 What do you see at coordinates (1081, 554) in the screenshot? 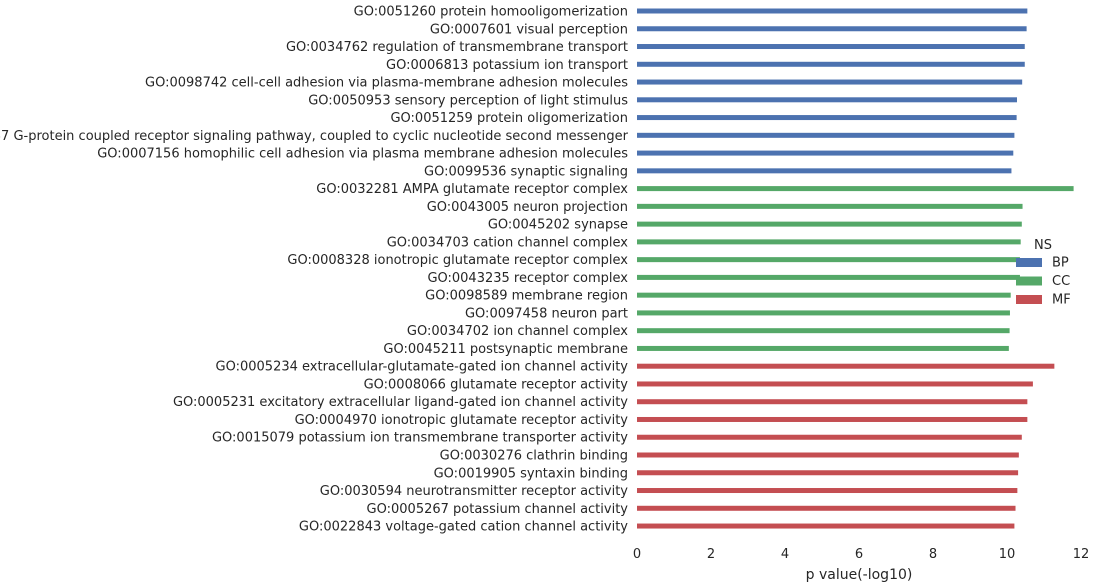
I see `x-tick-label: 12` at bounding box center [1081, 554].